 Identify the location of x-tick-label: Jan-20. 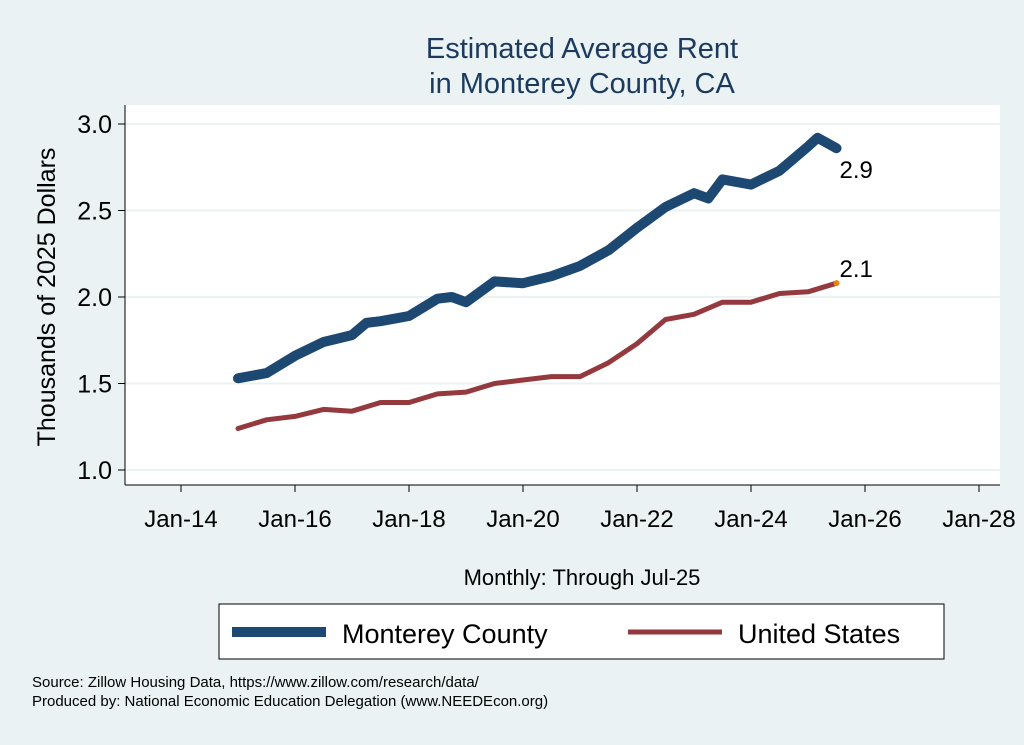
(522, 519).